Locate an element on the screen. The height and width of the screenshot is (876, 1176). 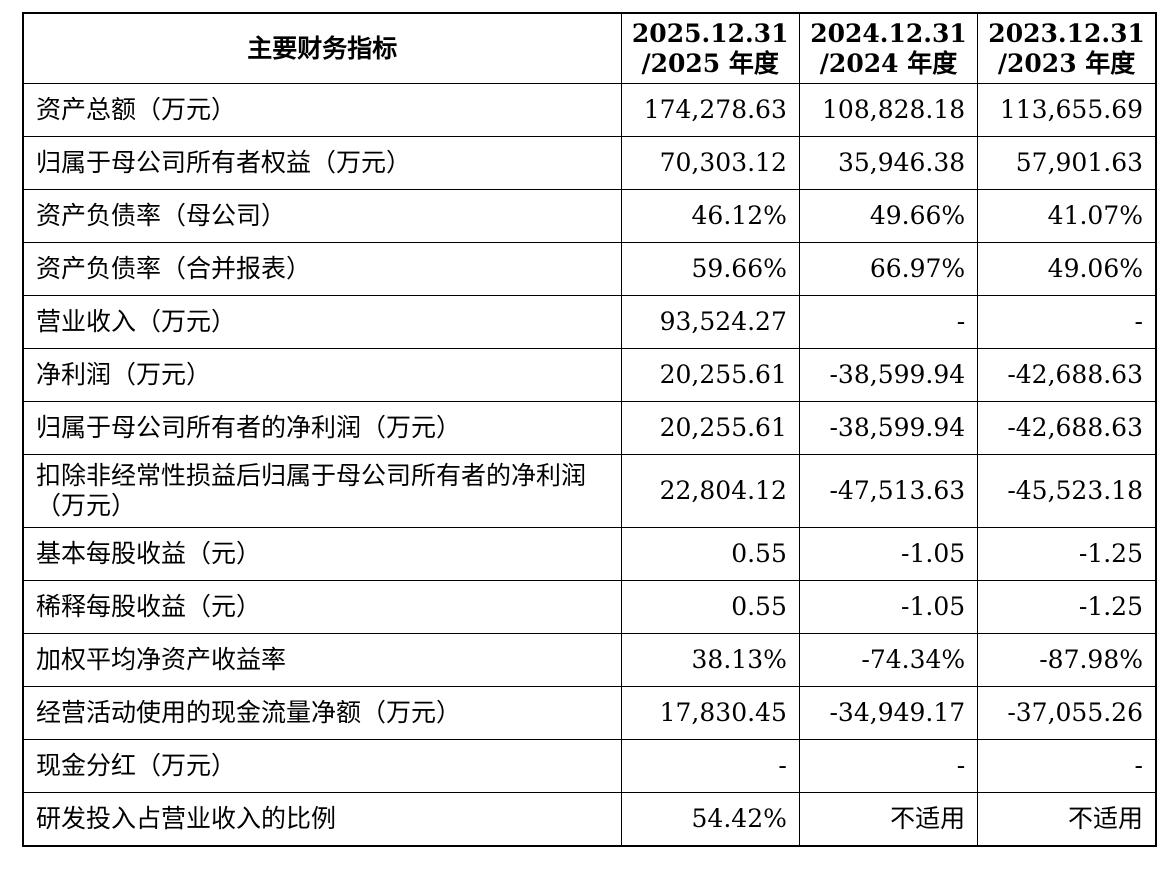
row-label: 扣除非经常性损益后归属于母公司所有者的净利润（万元） is located at coordinates (322, 491).